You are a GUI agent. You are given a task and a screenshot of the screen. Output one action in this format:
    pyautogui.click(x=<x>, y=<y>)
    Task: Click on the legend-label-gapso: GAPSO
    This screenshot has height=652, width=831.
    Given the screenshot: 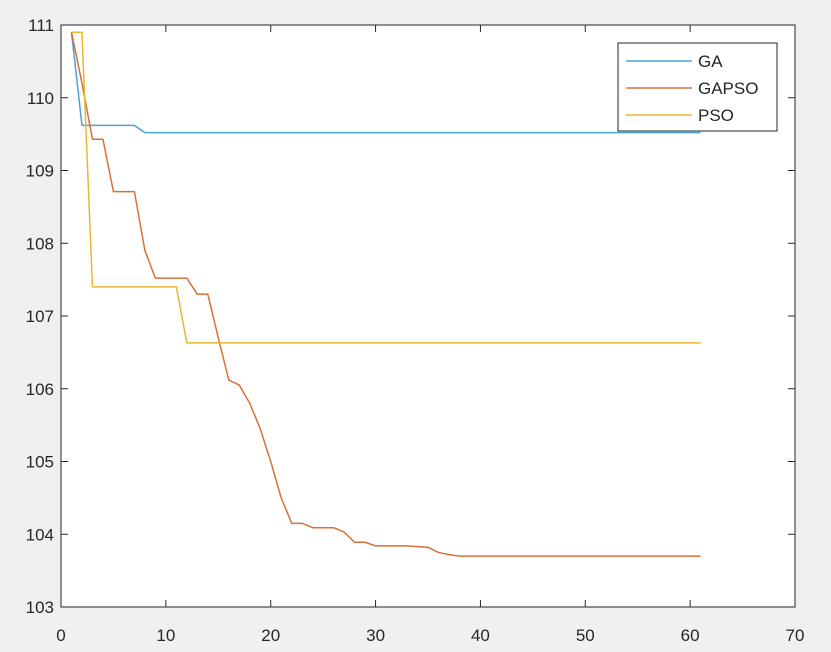 What is the action you would take?
    pyautogui.click(x=728, y=88)
    